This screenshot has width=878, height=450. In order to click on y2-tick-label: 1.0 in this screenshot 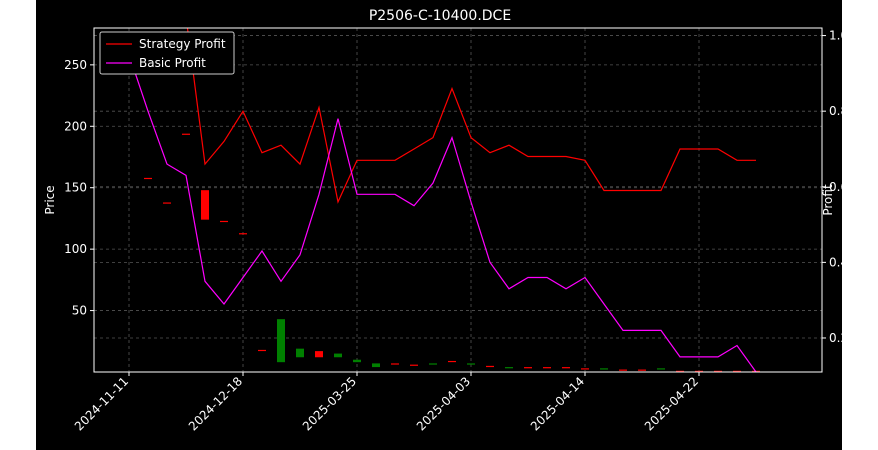, I will do `click(835, 36)`.